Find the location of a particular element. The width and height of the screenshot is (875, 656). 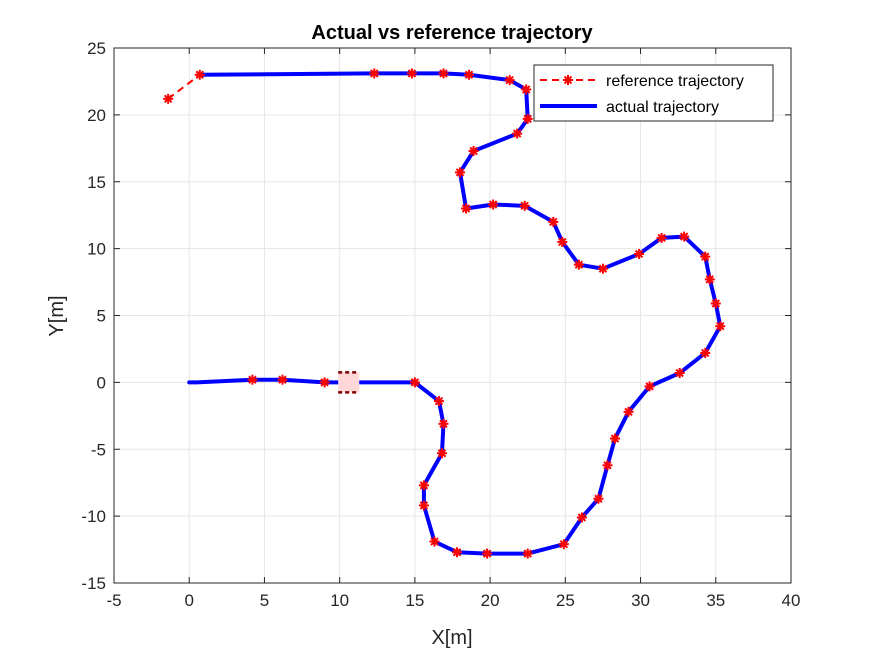

vehicle-marker is located at coordinates (349, 382).